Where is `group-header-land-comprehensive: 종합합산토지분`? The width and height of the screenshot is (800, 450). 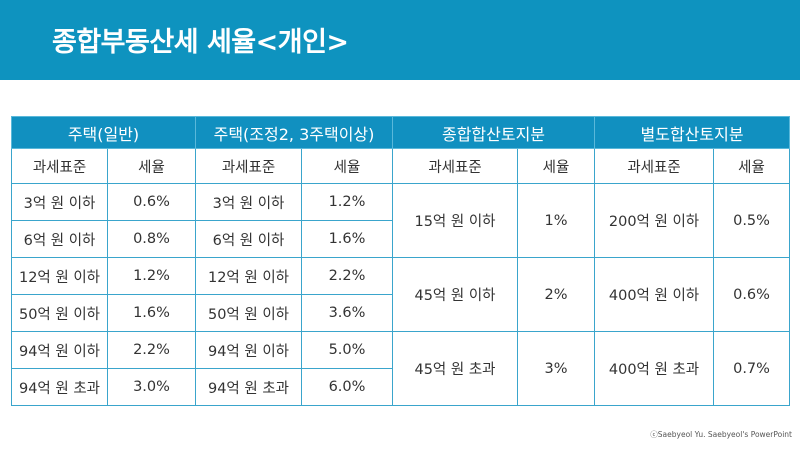
group-header-land-comprehensive: 종합합산토지분 is located at coordinates (493, 132).